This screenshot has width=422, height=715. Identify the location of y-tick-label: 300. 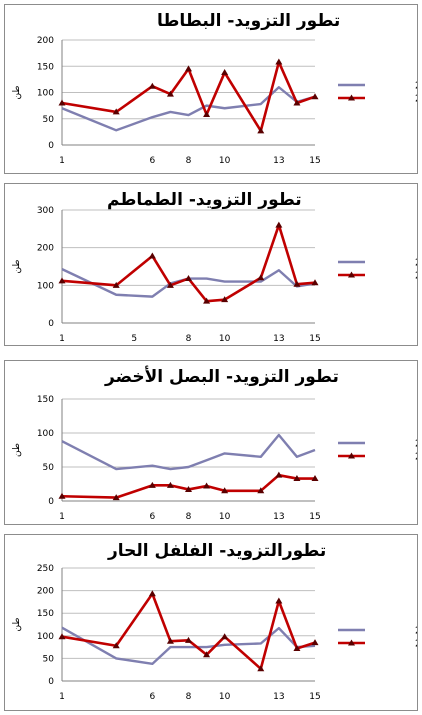
(45, 211).